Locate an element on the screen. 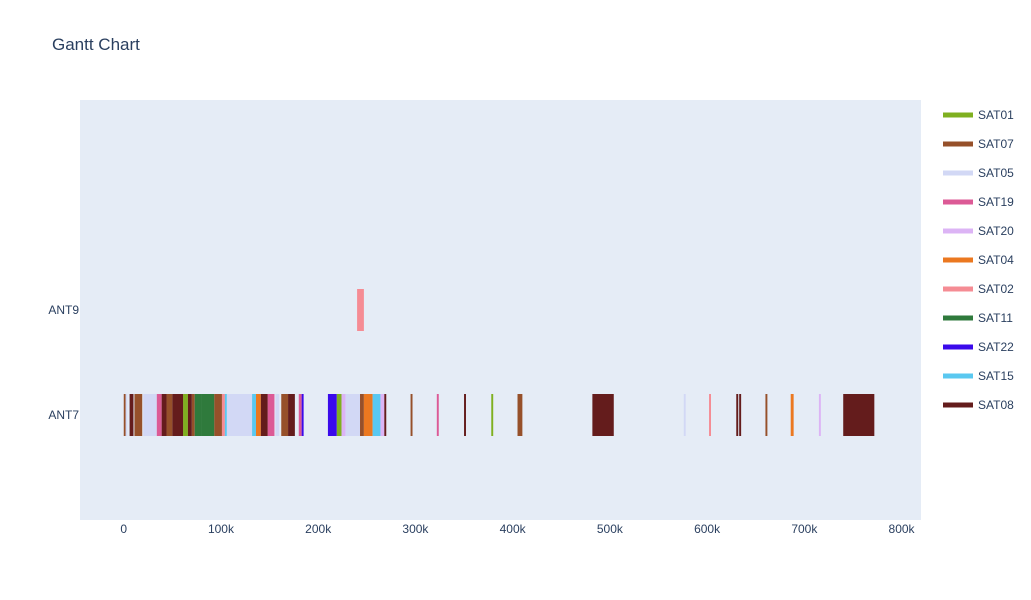 This screenshot has width=1031, height=600. x-tick-label: 200k is located at coordinates (318, 529).